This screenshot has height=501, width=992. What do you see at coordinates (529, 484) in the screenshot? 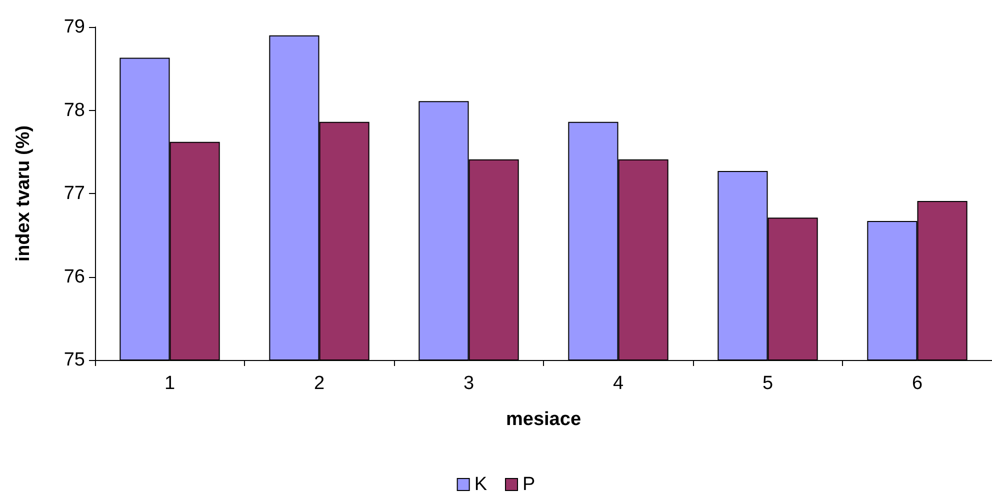
I see `legend-label: P` at bounding box center [529, 484].